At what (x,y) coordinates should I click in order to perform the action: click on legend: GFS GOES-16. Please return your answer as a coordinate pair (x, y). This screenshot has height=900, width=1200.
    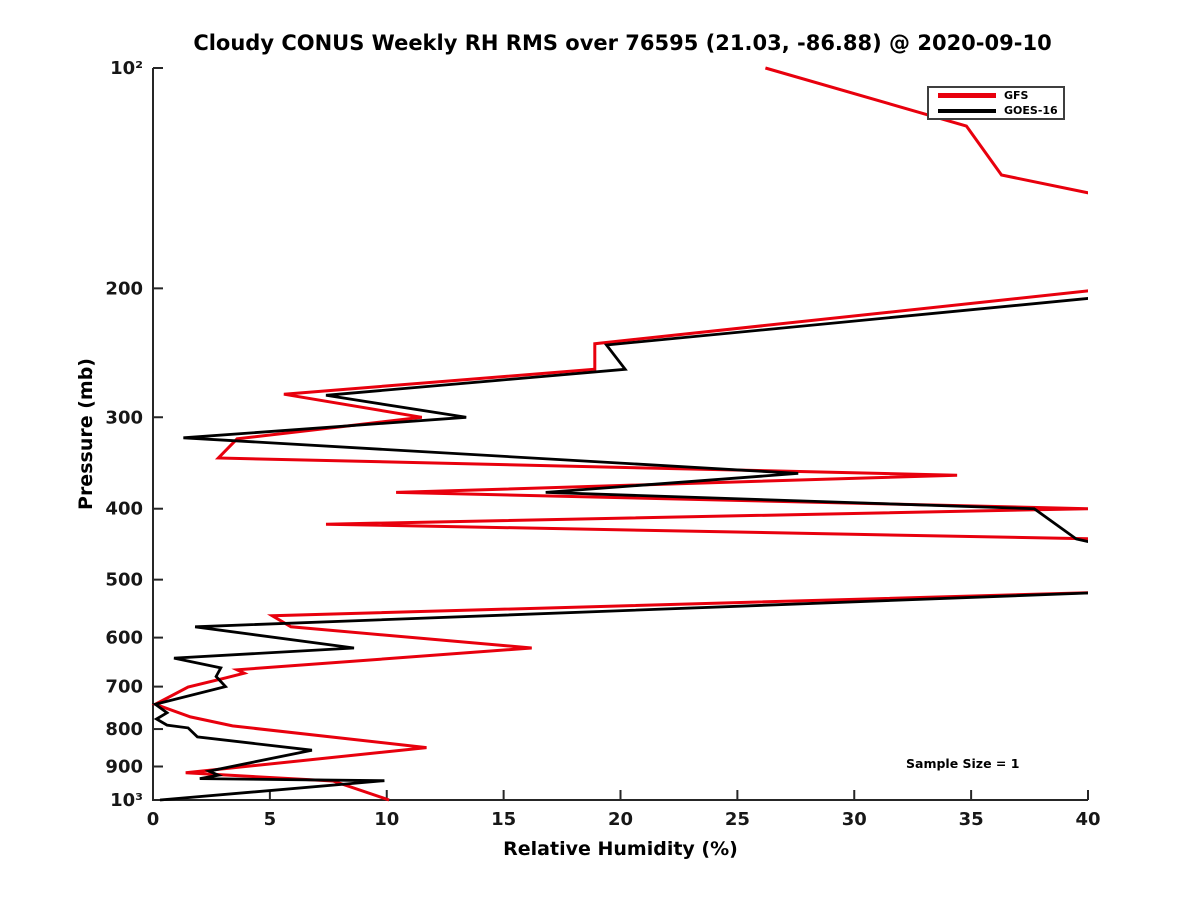
    Looking at the image, I should click on (996, 103).